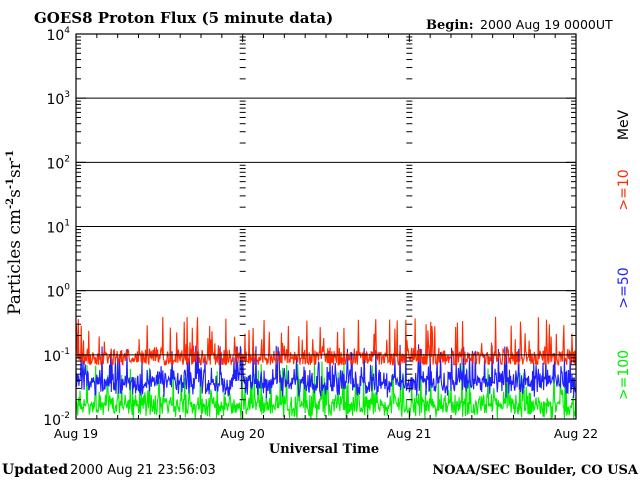  What do you see at coordinates (143, 470) in the screenshot?
I see `updated-value: 2000 Aug 21 23:56:03` at bounding box center [143, 470].